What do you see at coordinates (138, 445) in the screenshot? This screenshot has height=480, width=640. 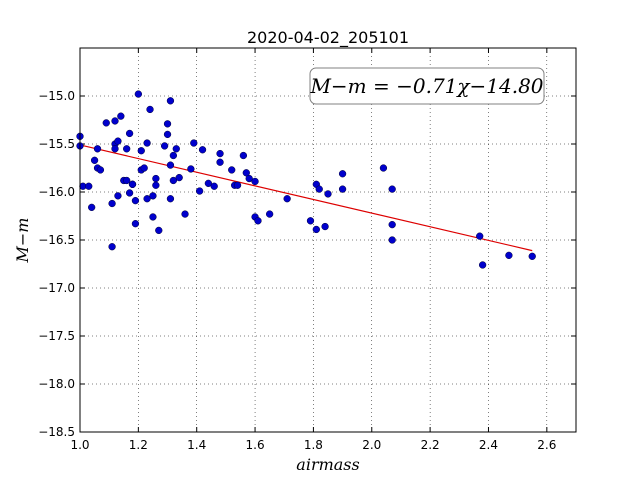 I see `x-tick-label: 1.2` at bounding box center [138, 445].